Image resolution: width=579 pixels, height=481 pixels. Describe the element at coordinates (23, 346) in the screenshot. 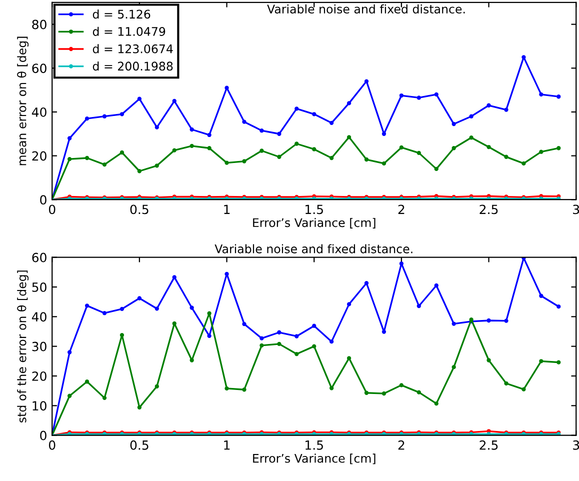

I see `y-axis-title: std of the error on θ [deg]` at that location.